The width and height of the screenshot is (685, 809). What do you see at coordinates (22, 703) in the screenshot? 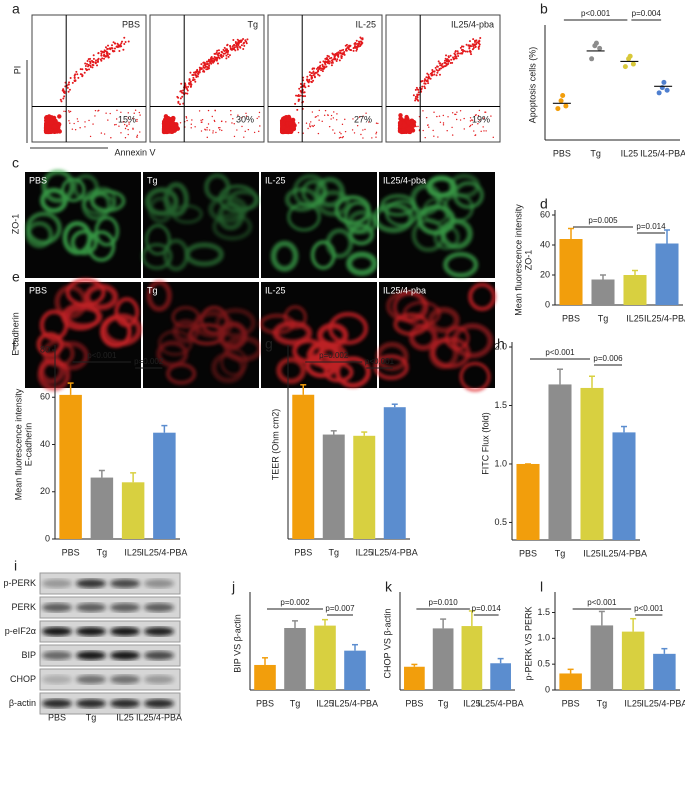
I see `protein-label: β-actin` at bounding box center [22, 703].